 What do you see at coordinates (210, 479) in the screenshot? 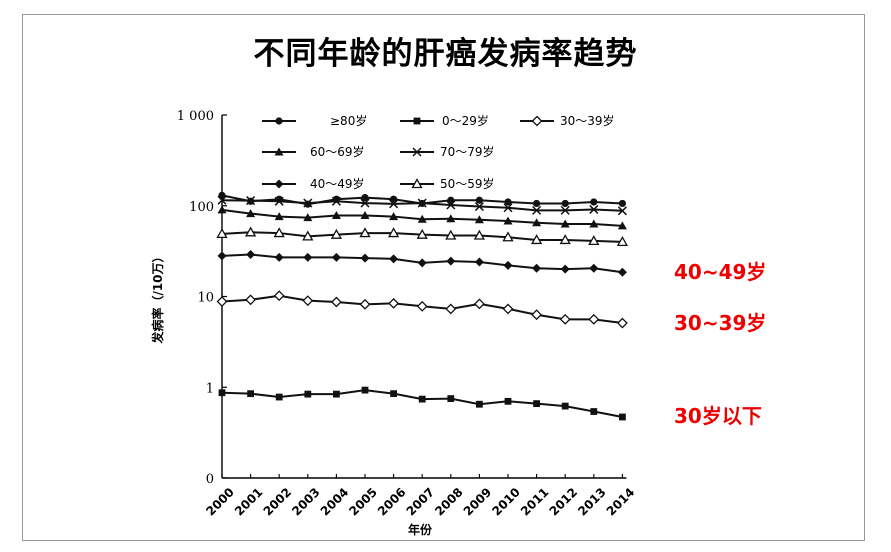
I see `y-tick-label: 0` at bounding box center [210, 479].